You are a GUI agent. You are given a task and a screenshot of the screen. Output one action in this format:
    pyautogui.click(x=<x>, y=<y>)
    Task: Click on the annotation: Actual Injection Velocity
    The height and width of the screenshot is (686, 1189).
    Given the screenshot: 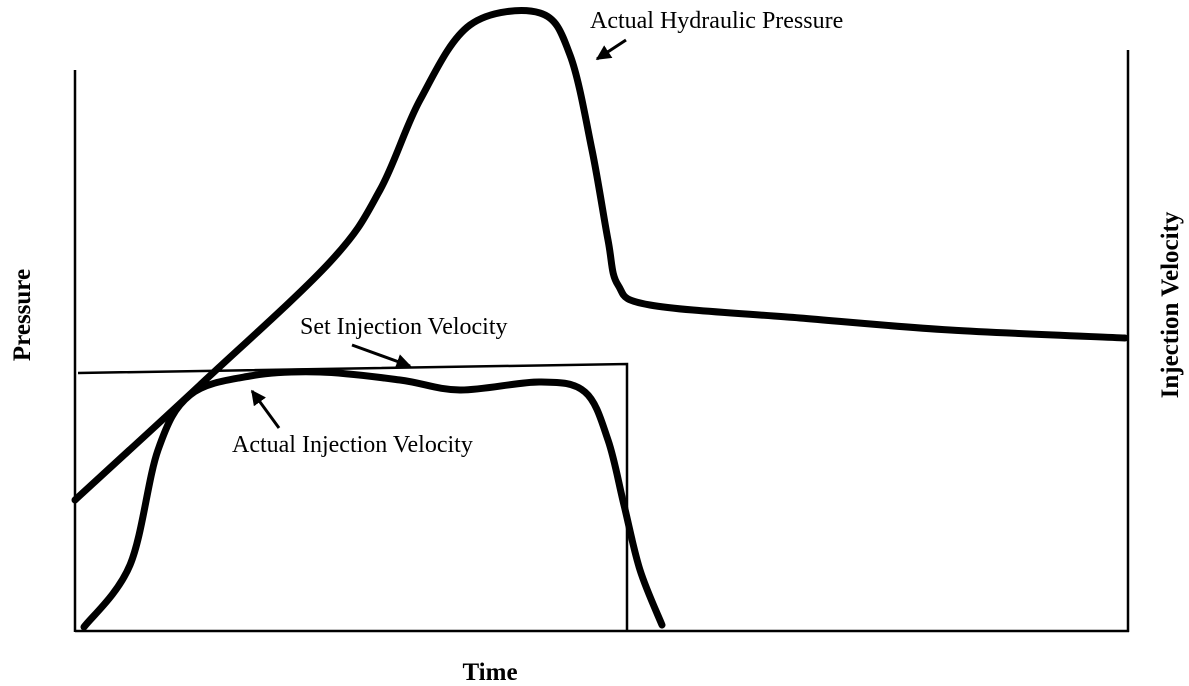 What is the action you would take?
    pyautogui.click(x=352, y=445)
    